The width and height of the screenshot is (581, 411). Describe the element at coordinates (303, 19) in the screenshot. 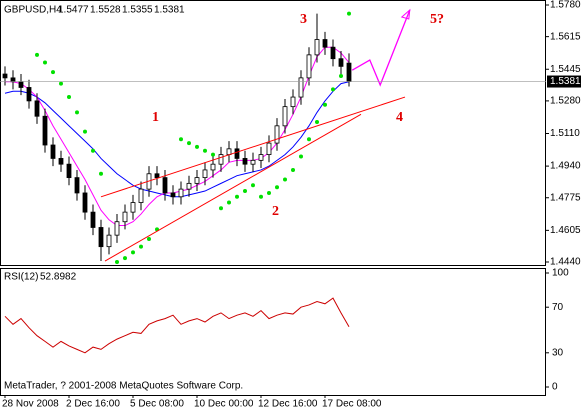

I see `wave-label: 3` at that location.